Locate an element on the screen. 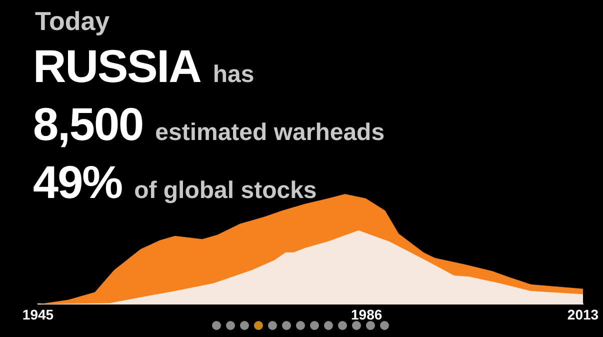 The image size is (603, 337). x-tick-label: 1945 is located at coordinates (38, 314).